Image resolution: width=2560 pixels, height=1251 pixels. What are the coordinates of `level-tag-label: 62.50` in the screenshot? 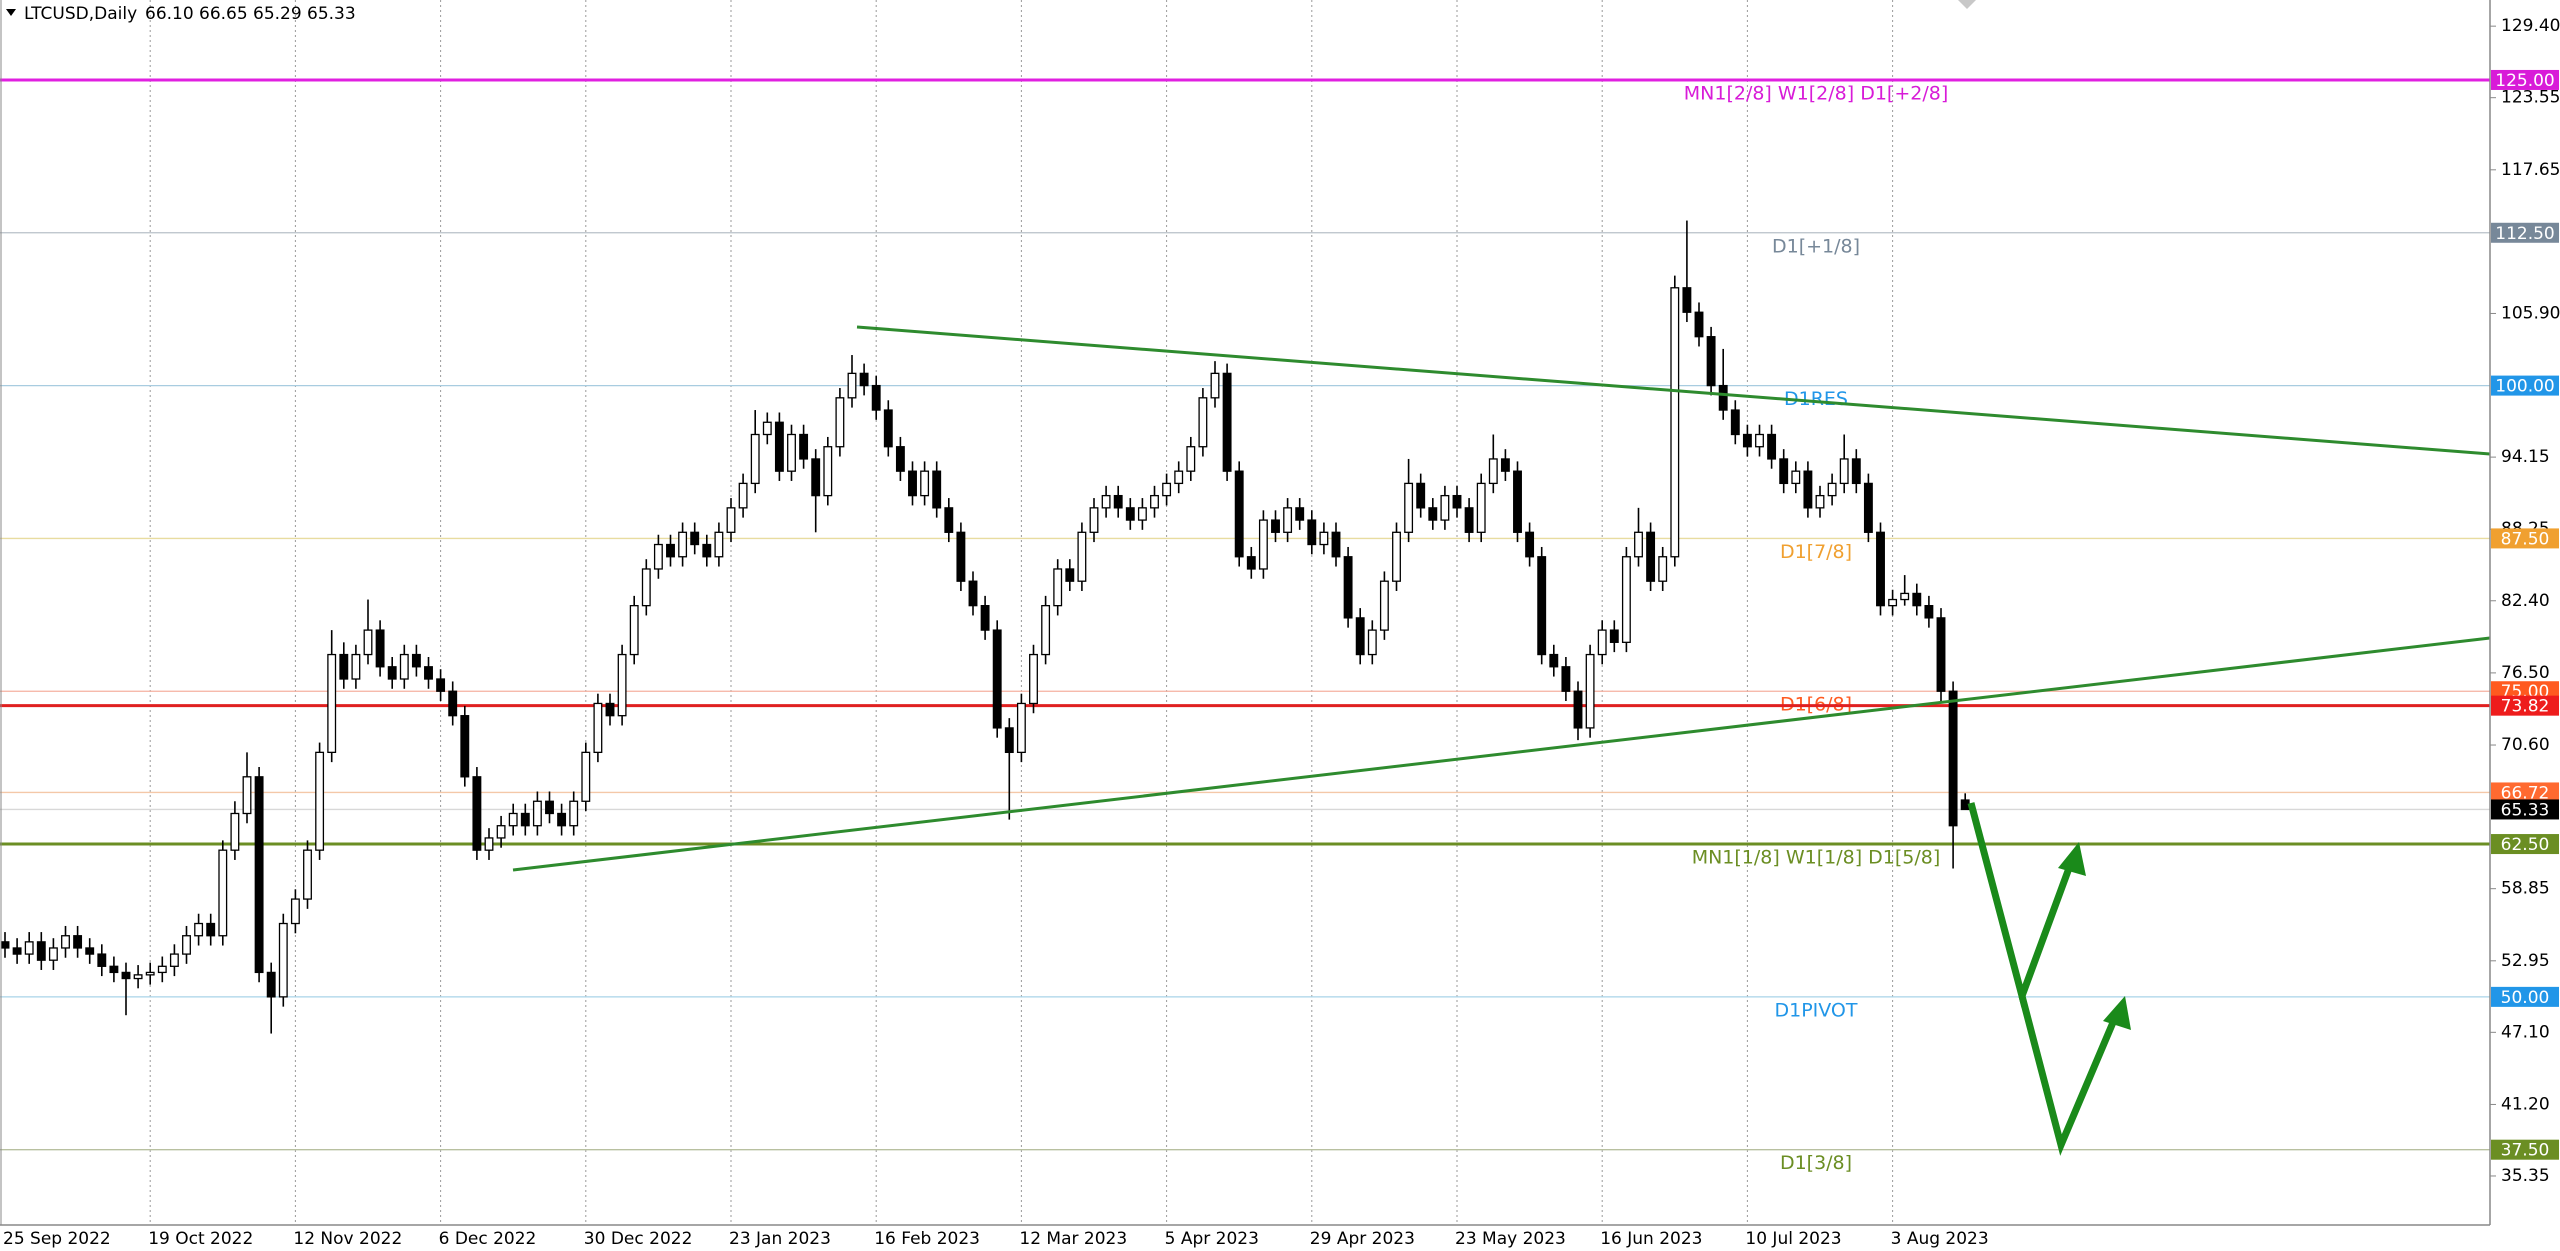 It's located at (2525, 845).